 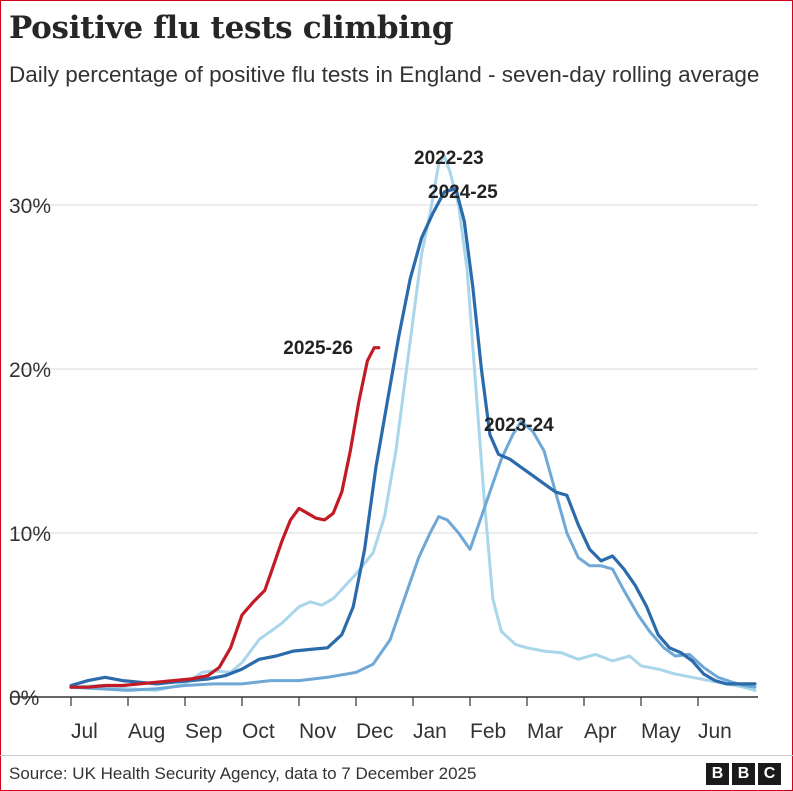 I want to click on x-tick-label: Jun, so click(x=715, y=731).